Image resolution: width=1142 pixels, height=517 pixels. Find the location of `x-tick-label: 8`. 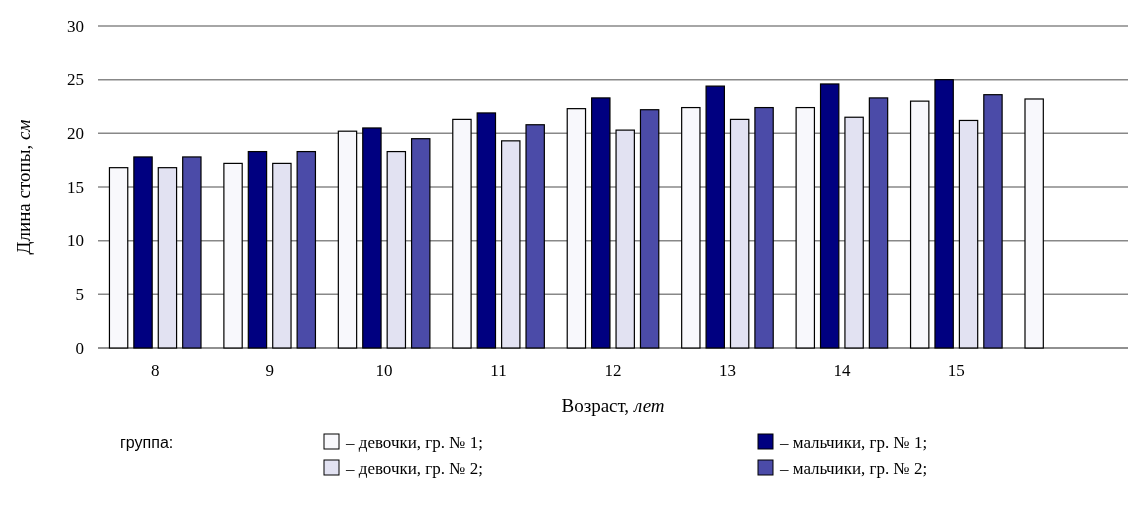

x-tick-label: 8 is located at coordinates (155, 370).